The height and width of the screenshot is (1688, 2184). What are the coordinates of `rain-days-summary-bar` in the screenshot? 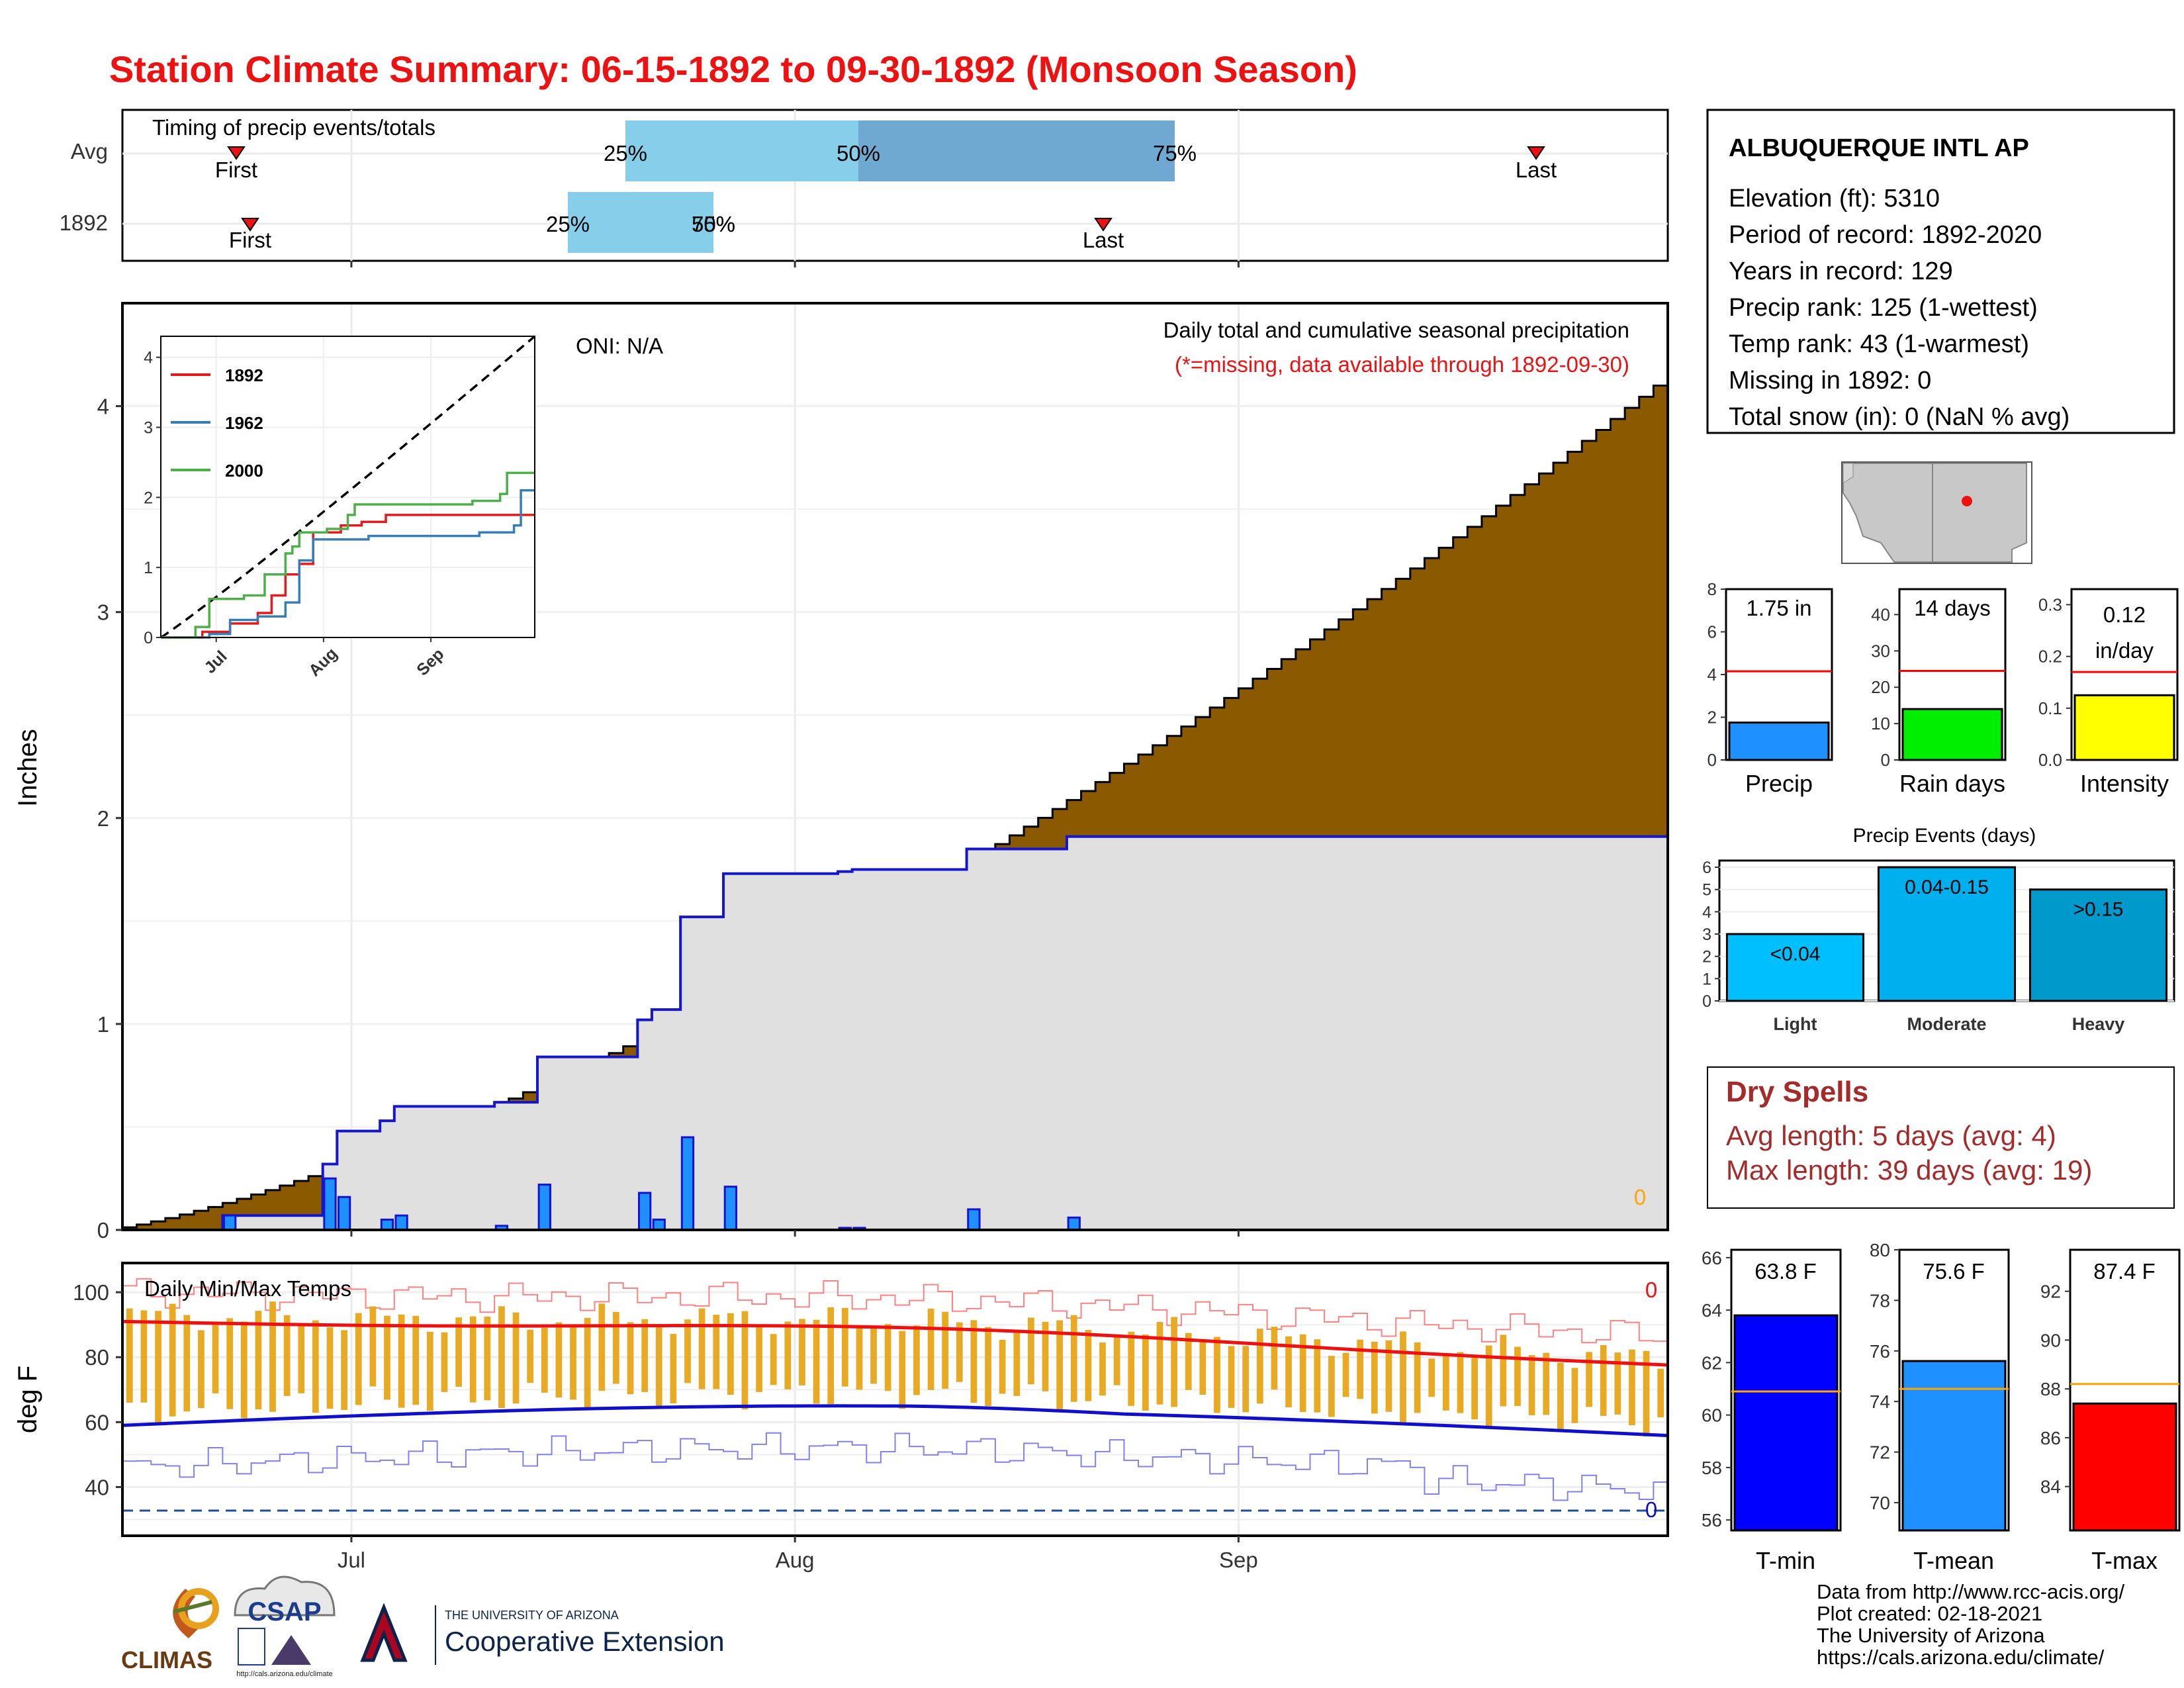 It's located at (1952, 734).